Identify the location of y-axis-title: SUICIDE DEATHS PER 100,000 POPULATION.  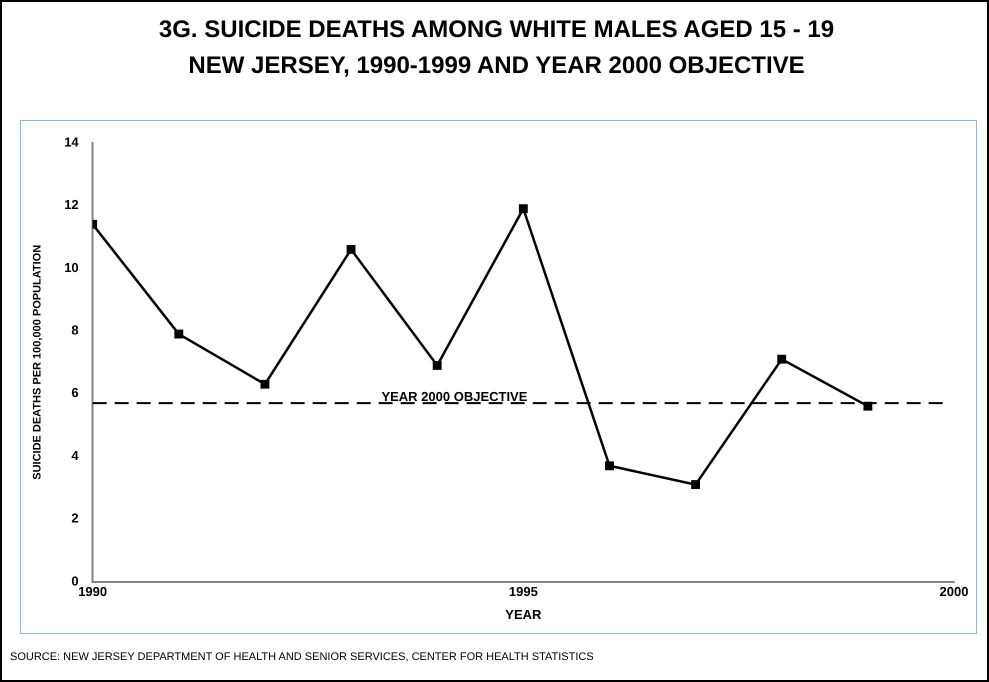
(38, 362).